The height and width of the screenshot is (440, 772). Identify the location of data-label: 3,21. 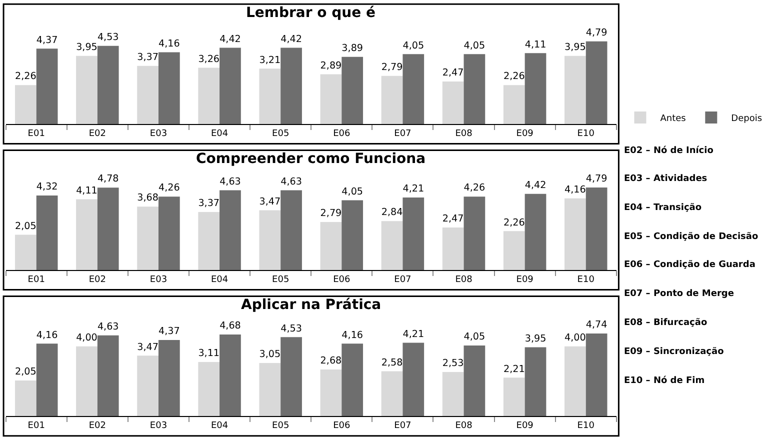
(270, 60).